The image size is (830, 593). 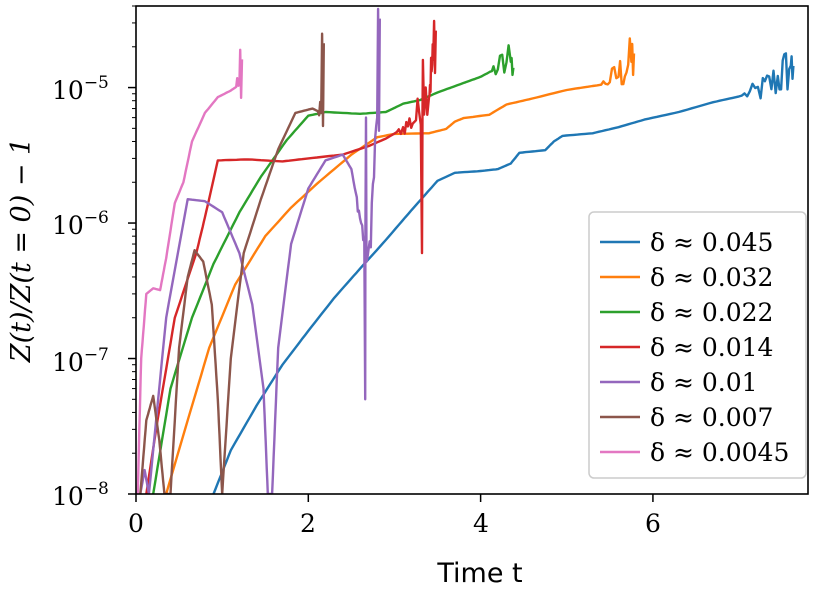 What do you see at coordinates (80, 361) in the screenshot?
I see `y-tick-label-1e-7: 10⁻⁷` at bounding box center [80, 361].